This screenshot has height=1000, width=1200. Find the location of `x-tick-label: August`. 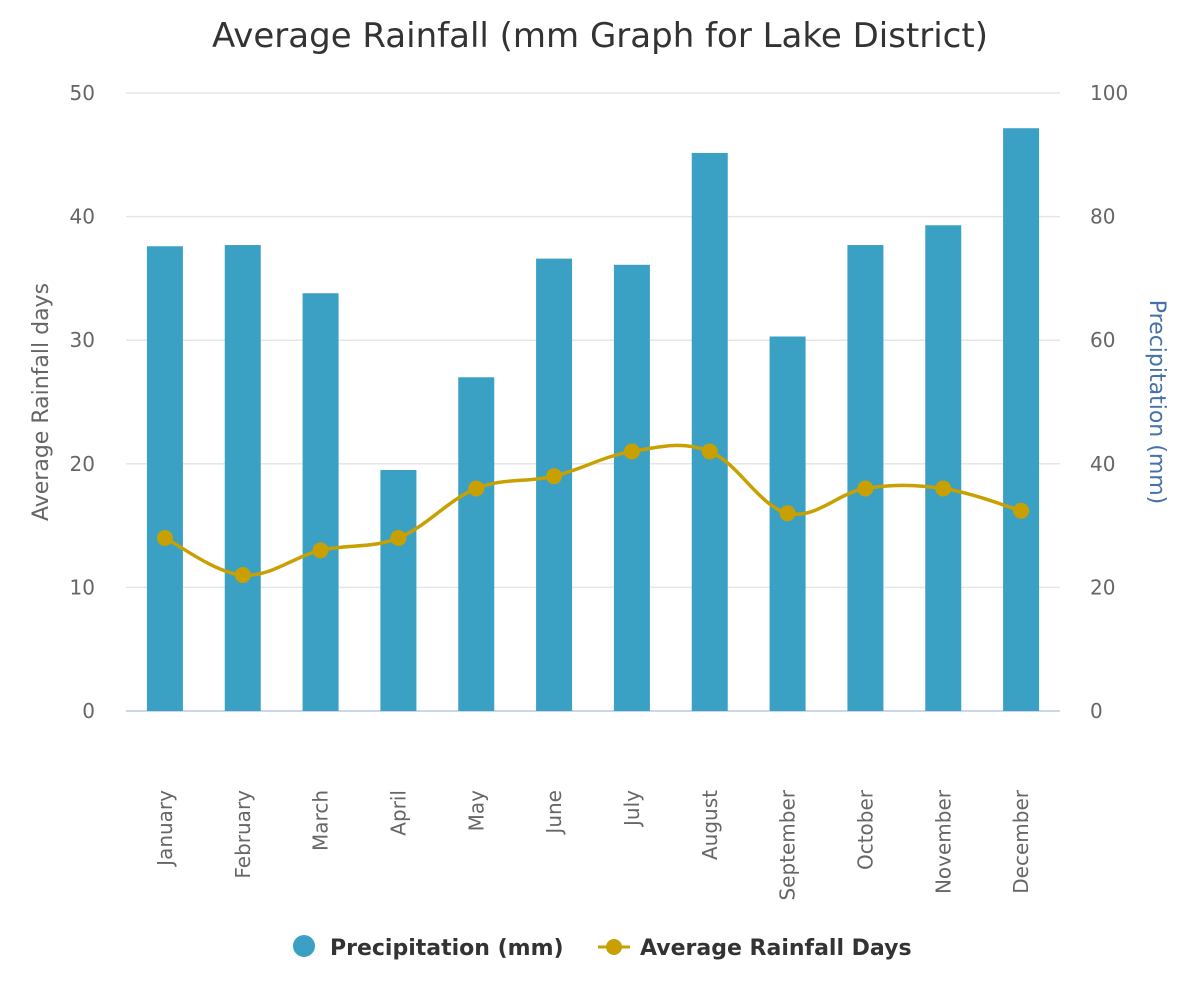

x-tick-label: August is located at coordinates (710, 825).